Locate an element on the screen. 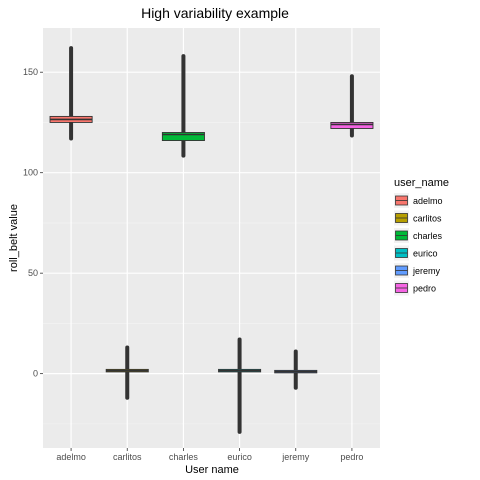 Image resolution: width=480 pixels, height=480 pixels. y-axis-label: roll_belt value is located at coordinates (14, 238).